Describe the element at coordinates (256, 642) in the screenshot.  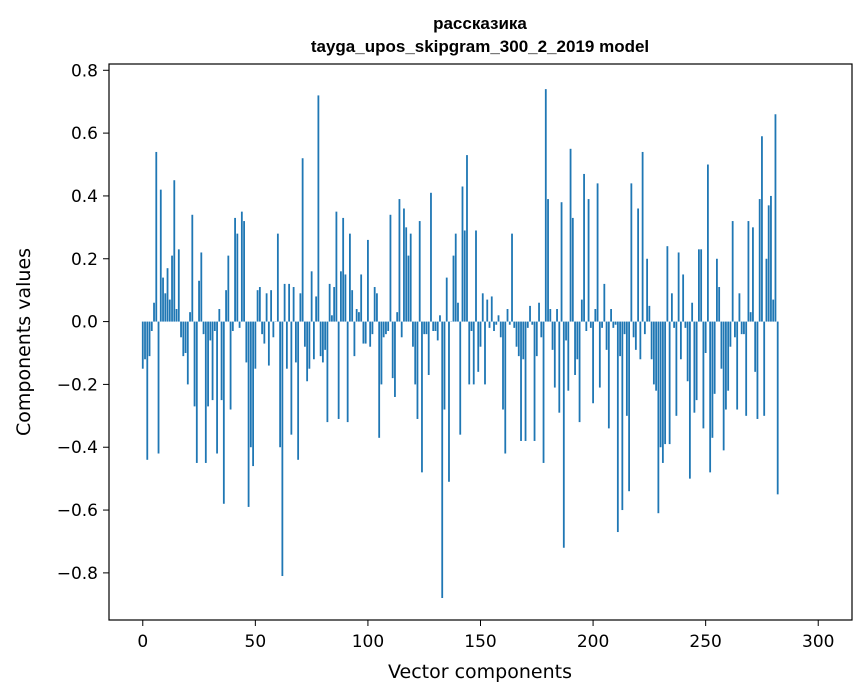
I see `x-tick-label: 50` at that location.